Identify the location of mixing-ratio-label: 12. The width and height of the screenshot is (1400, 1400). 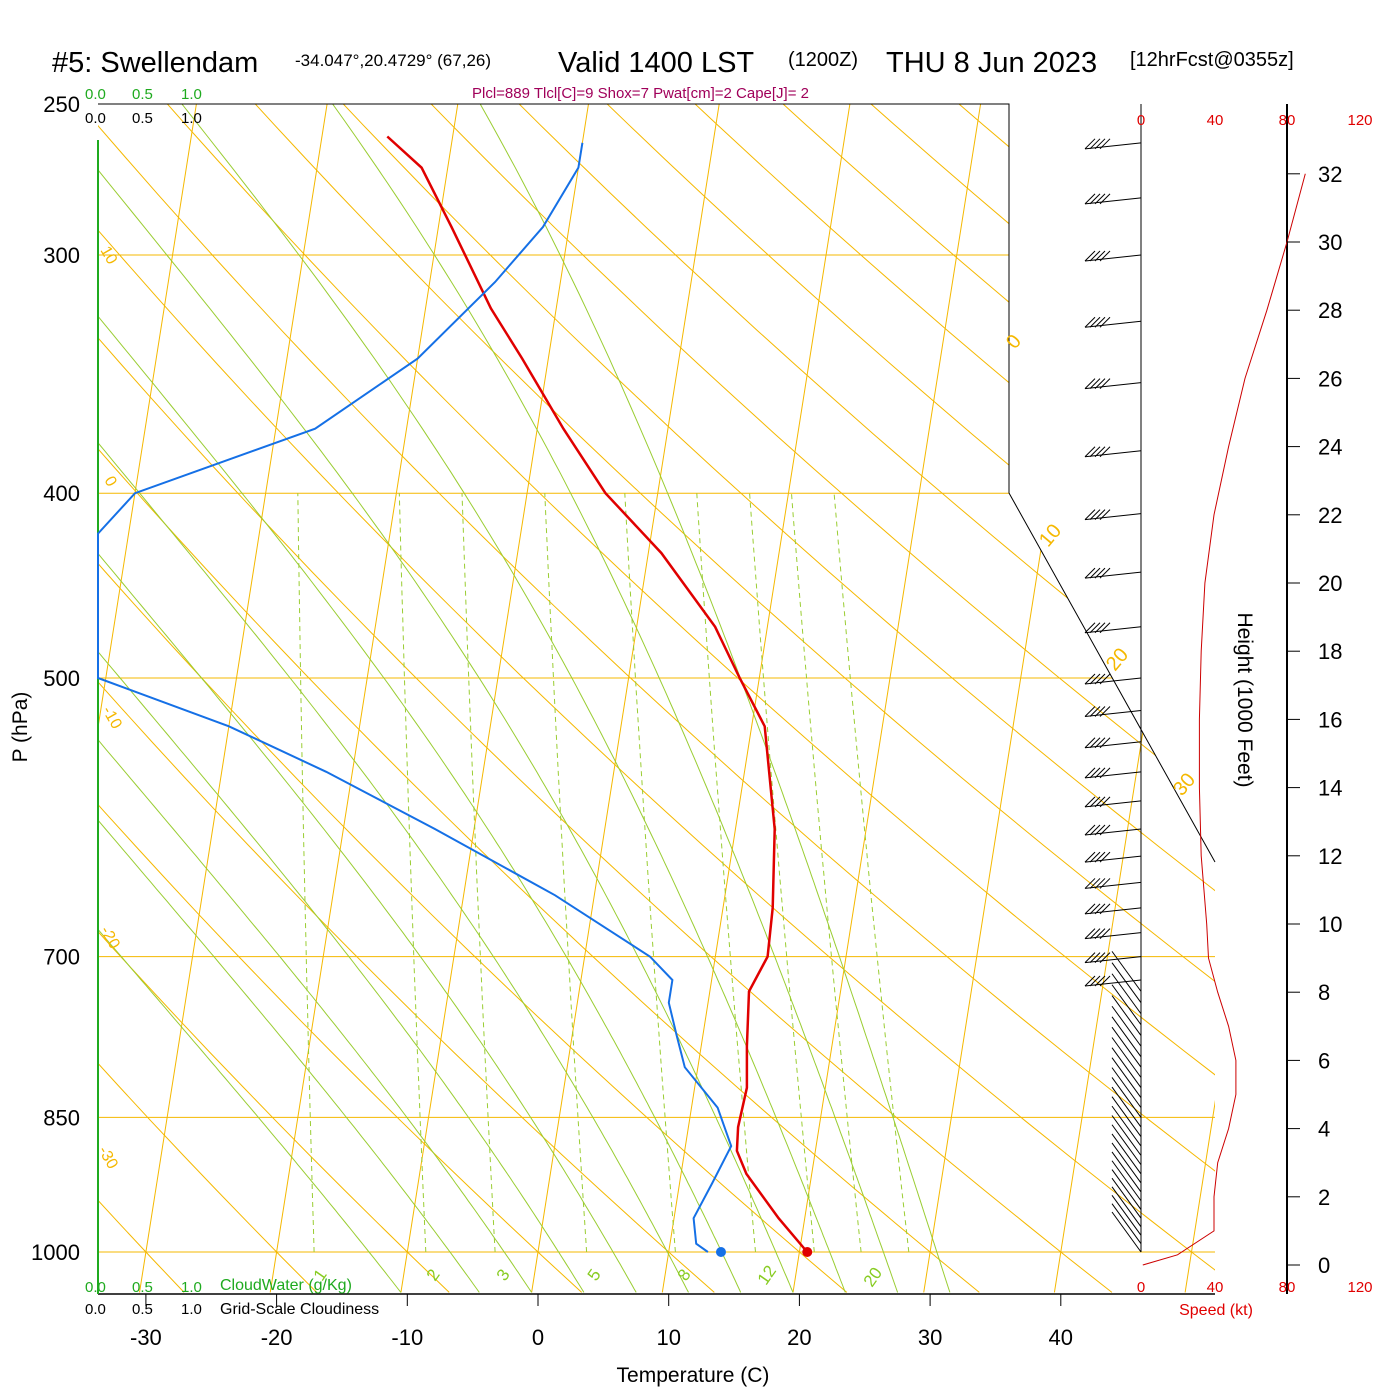
(767, 1275).